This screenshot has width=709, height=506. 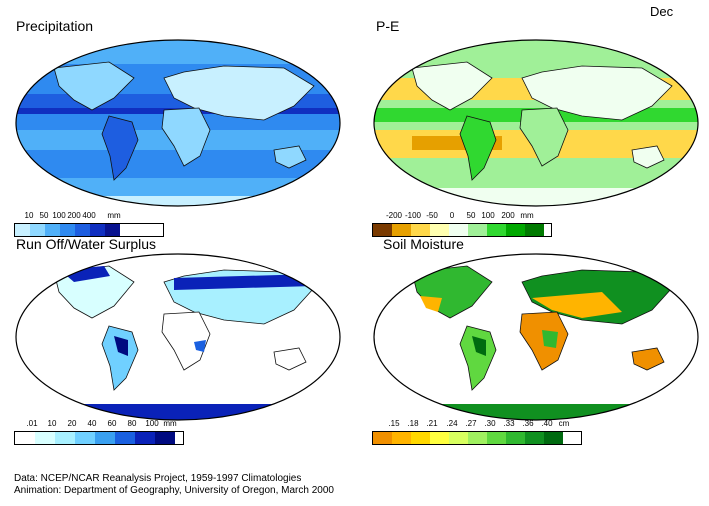 I want to click on precipitation-title: Precipitation, so click(x=55, y=26).